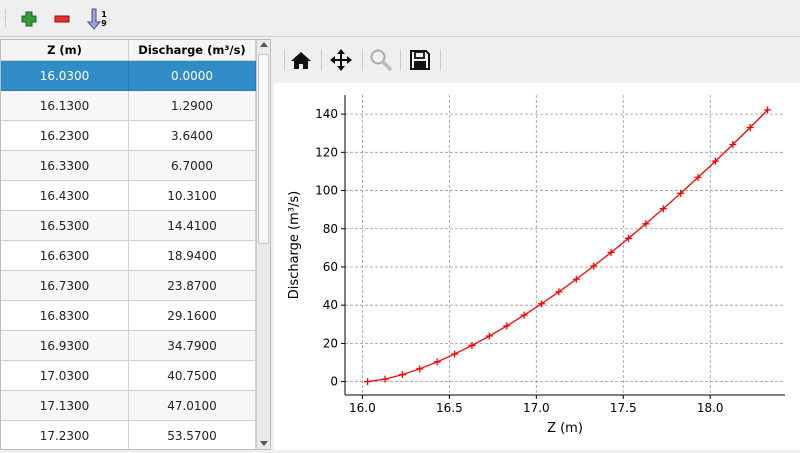  Describe the element at coordinates (192, 136) in the screenshot. I see `discharge-cell: 3.6400` at that location.